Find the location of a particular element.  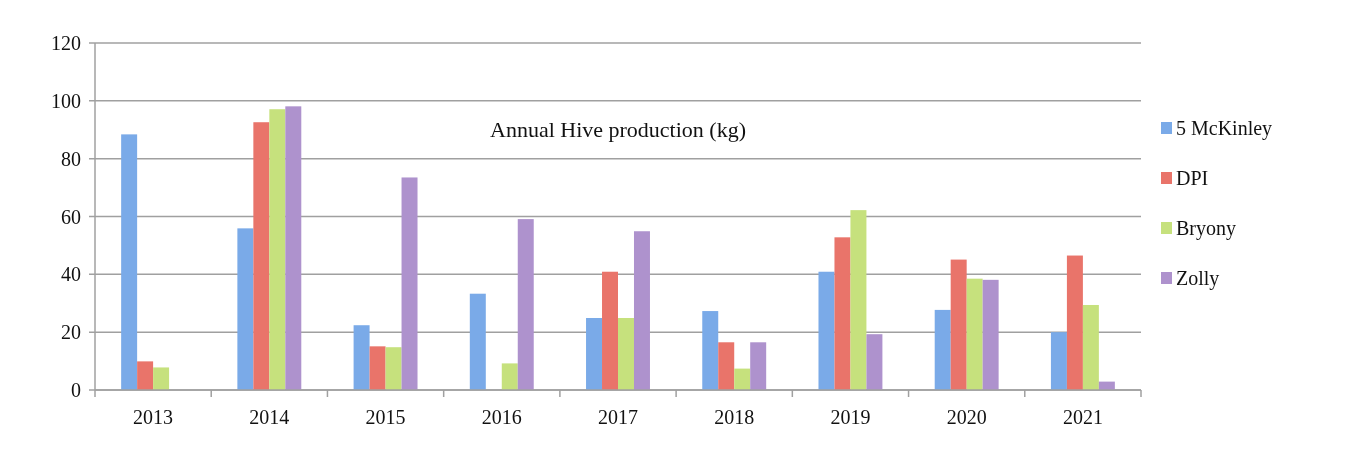

text: Annual Hive production (kg) is located at coordinates (618, 129).